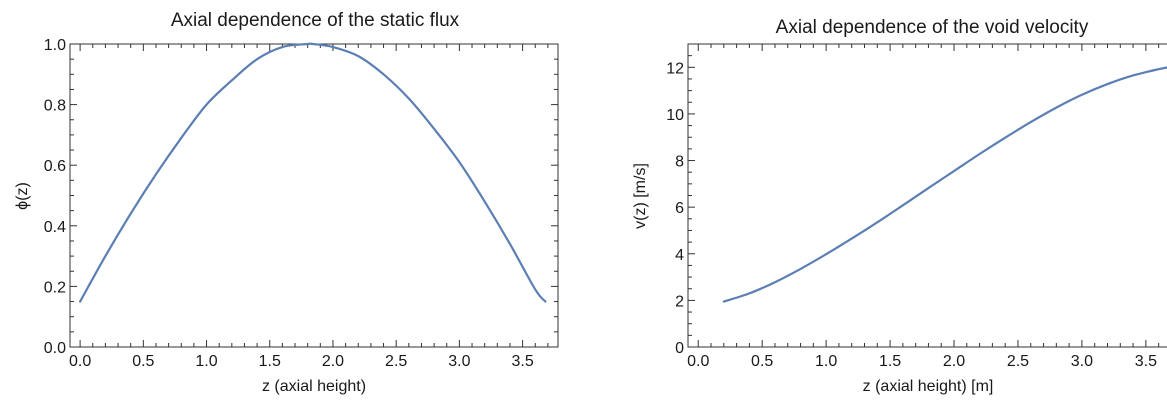  Describe the element at coordinates (928, 386) in the screenshot. I see `x-axis-label: z (axial height) [m]` at that location.